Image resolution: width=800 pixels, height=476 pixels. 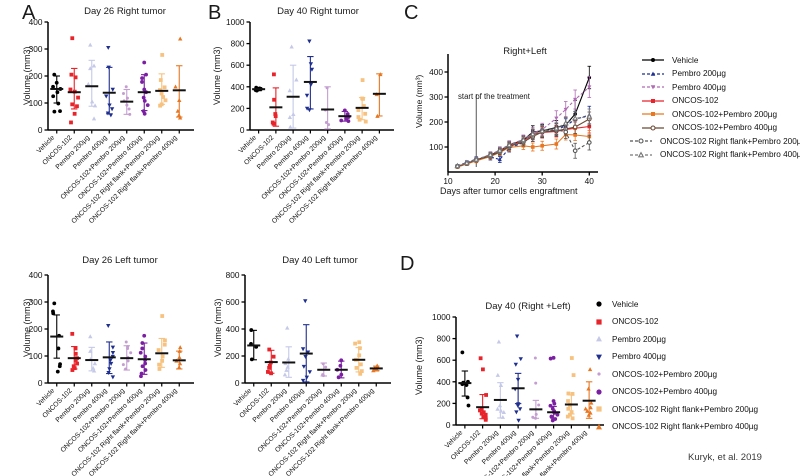 I want to click on legend-item-d-5: ONCOS-102+Pembro 400µg, so click(x=654, y=392).